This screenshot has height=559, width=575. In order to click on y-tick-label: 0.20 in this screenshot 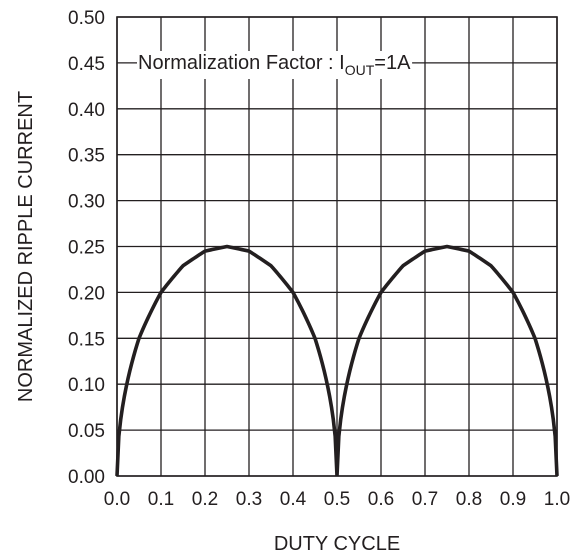, I will do `click(86, 293)`.